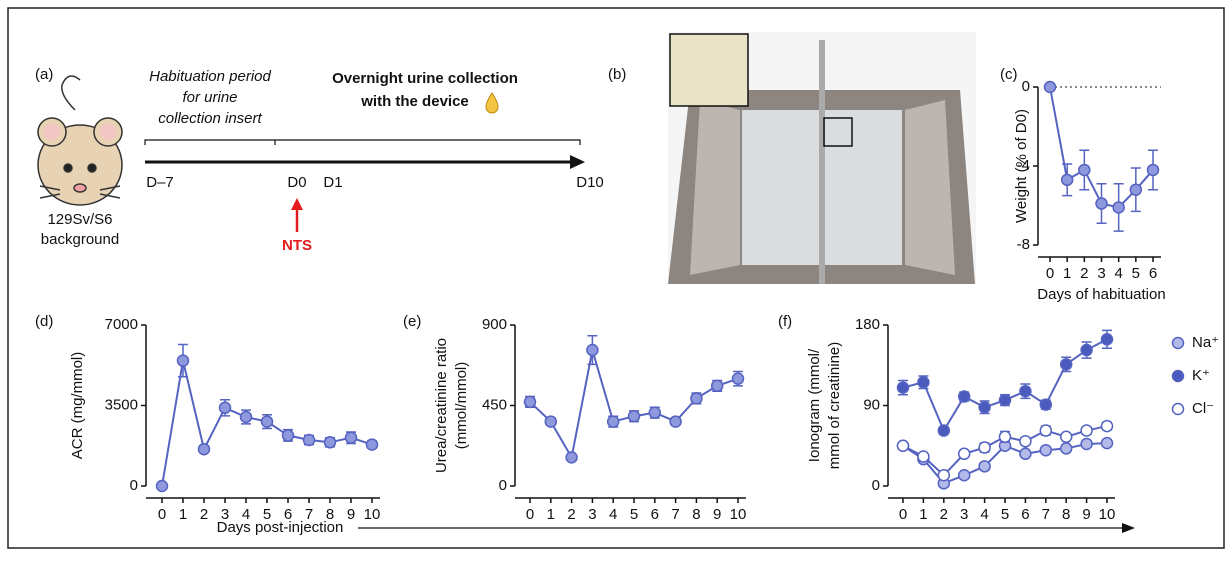 Image resolution: width=1232 pixels, height=561 pixels. Describe the element at coordinates (160, 182) in the screenshot. I see `day-label: D–7` at that location.